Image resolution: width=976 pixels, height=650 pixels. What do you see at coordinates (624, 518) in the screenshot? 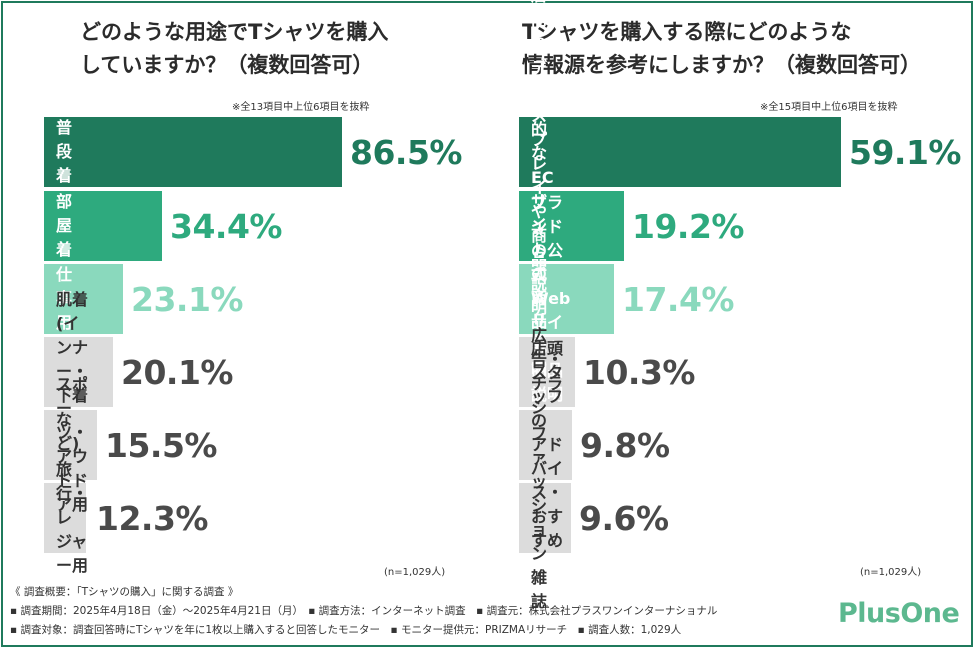
I see `bar-value-label: 9.6%` at bounding box center [624, 518].